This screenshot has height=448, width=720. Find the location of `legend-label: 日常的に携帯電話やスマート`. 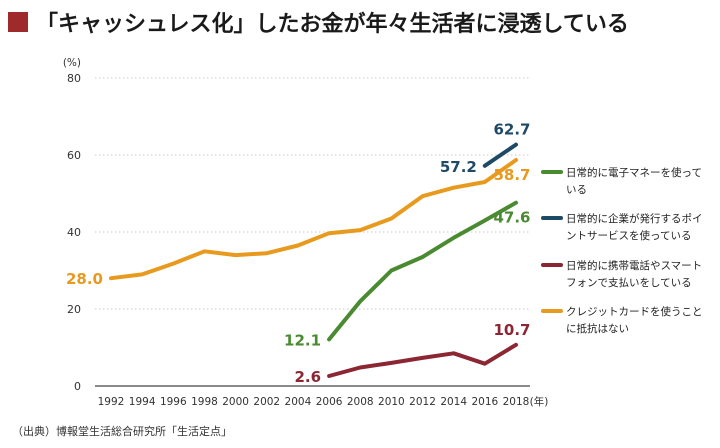

legend-label: 日常的に携帯電話やスマート is located at coordinates (634, 265).